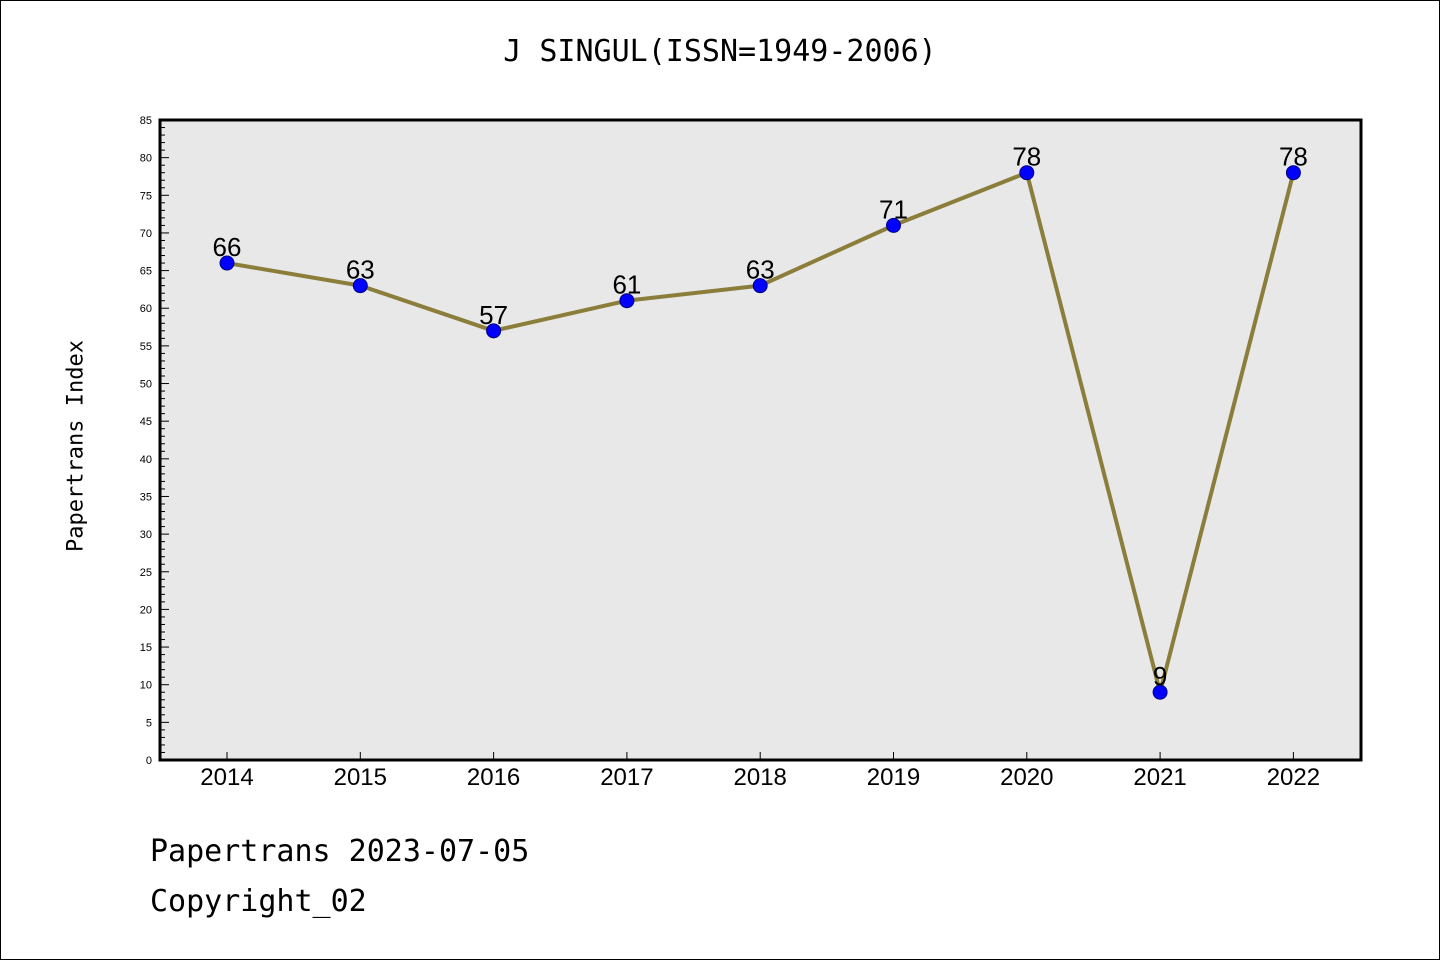 The image size is (1440, 960). Describe the element at coordinates (146, 422) in the screenshot. I see `y-tick-label: 45` at that location.